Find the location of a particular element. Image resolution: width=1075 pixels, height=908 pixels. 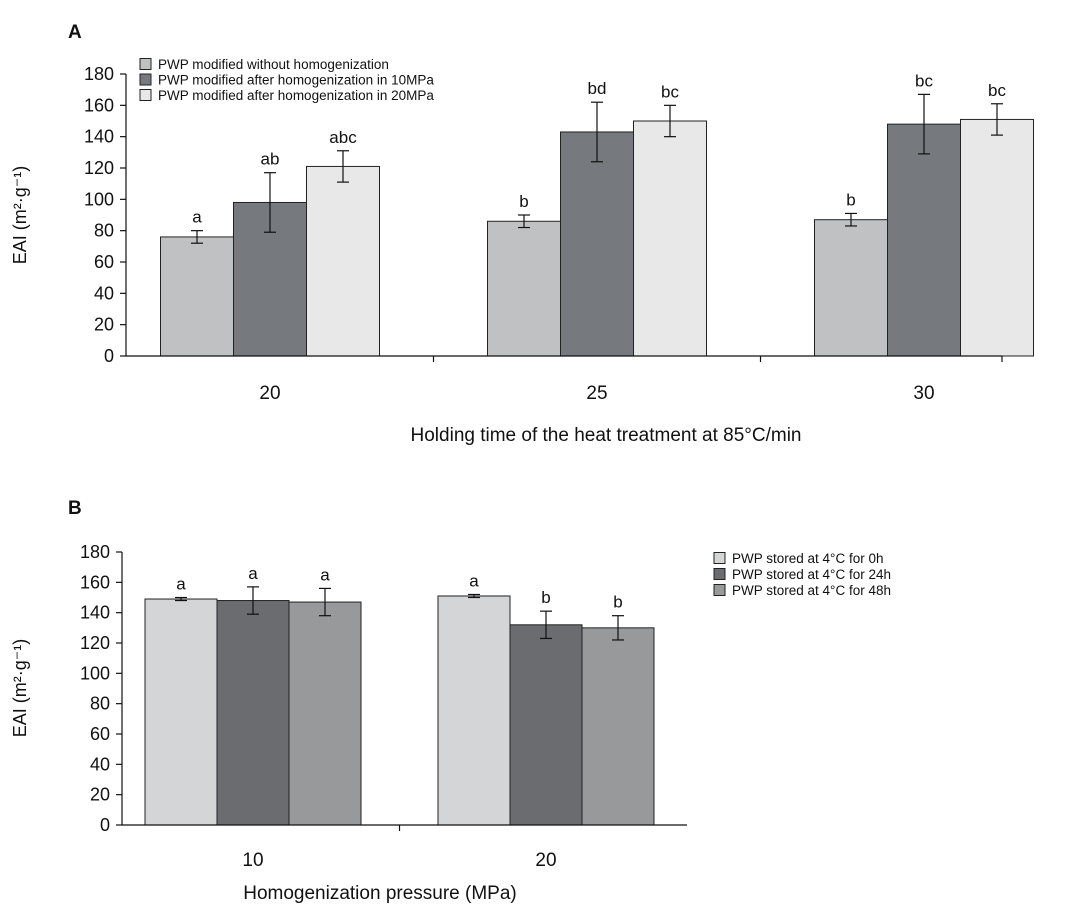

significance-label: ab is located at coordinates (270, 159).